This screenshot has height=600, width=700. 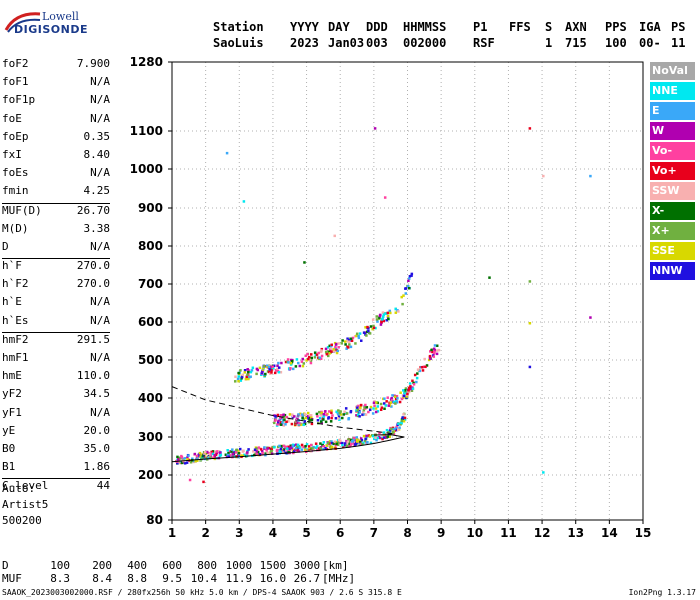 What do you see at coordinates (56, 268) in the screenshot?
I see `param-row: h`F 270.0` at bounding box center [56, 268].